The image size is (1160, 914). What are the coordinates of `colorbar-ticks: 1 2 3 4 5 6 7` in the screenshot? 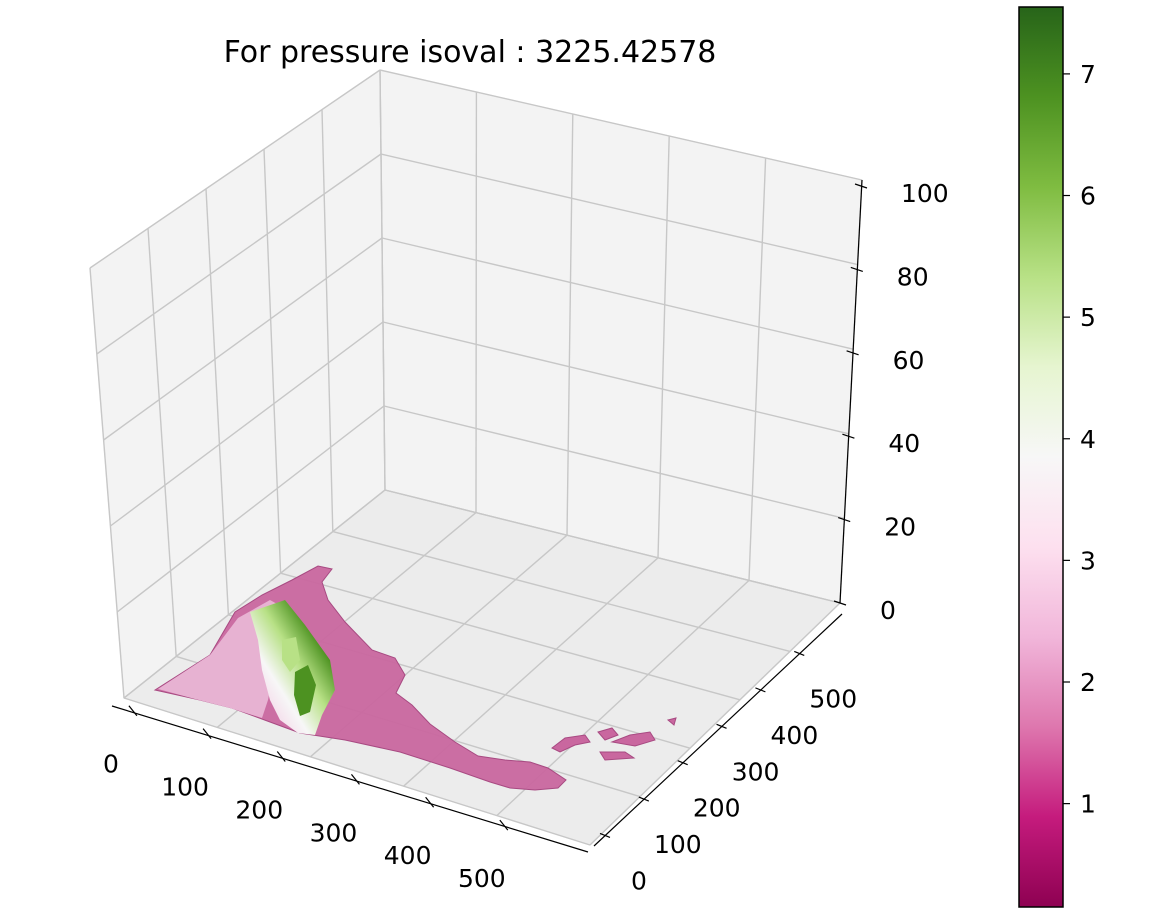 It's located at (1079, 439).